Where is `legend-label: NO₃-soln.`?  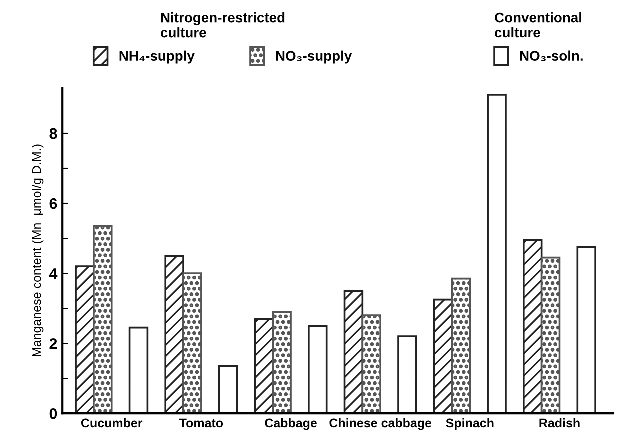 legend-label: NO₃-soln. is located at coordinates (551, 56).